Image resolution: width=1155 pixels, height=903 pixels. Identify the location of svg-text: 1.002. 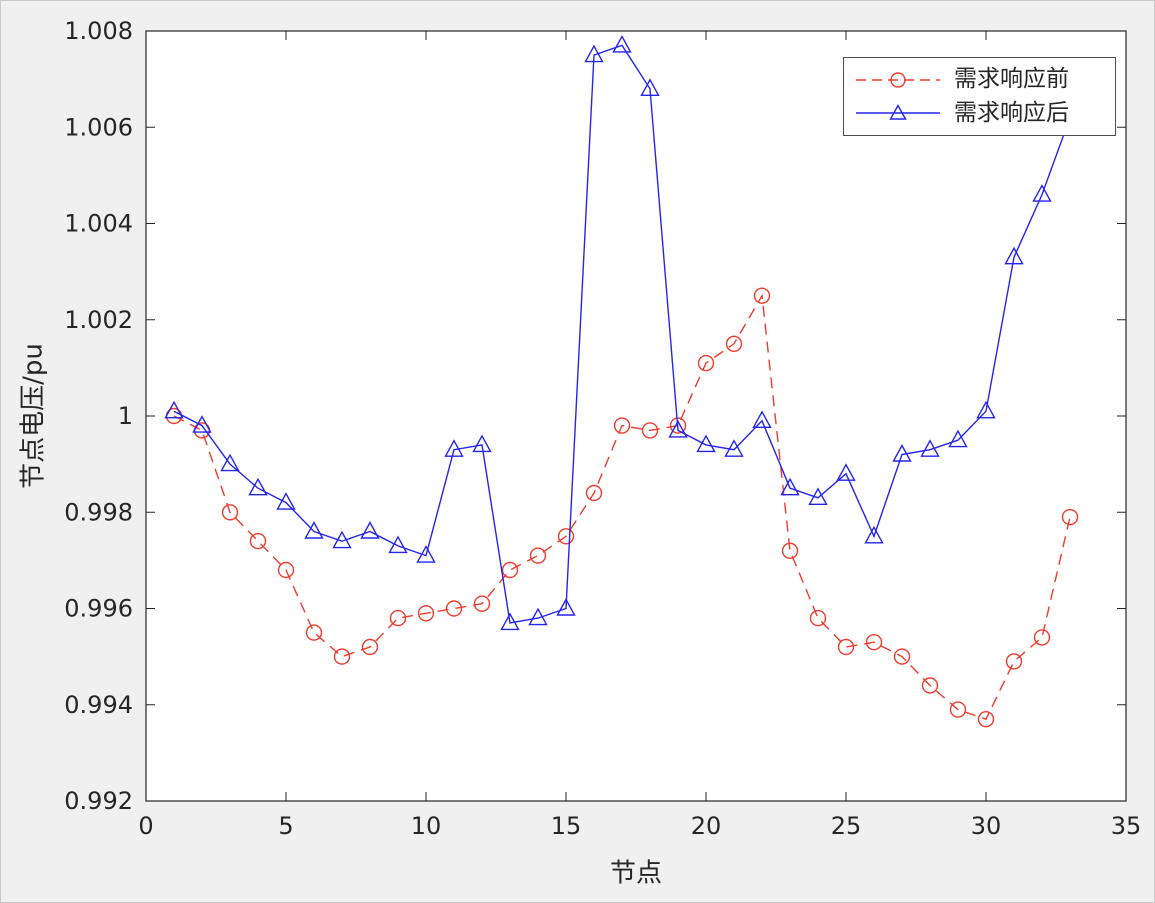
(98, 320).